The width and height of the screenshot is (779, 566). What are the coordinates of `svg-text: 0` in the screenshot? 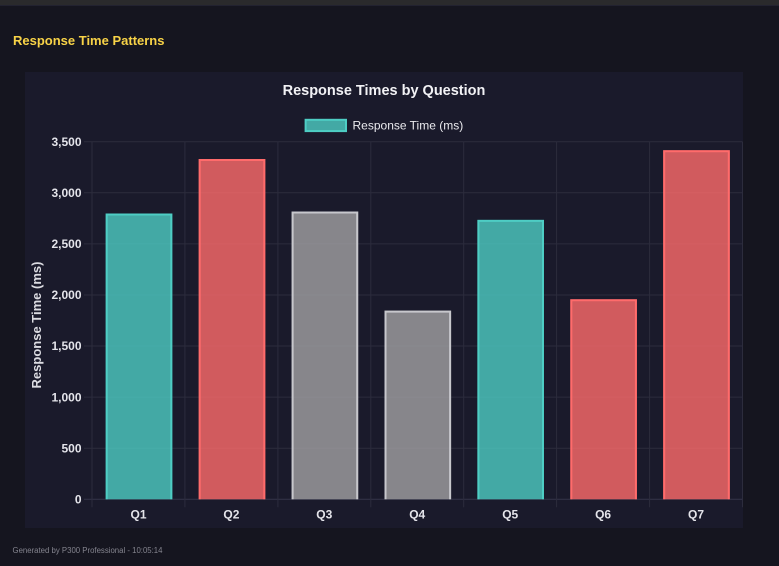 It's located at (78, 500).